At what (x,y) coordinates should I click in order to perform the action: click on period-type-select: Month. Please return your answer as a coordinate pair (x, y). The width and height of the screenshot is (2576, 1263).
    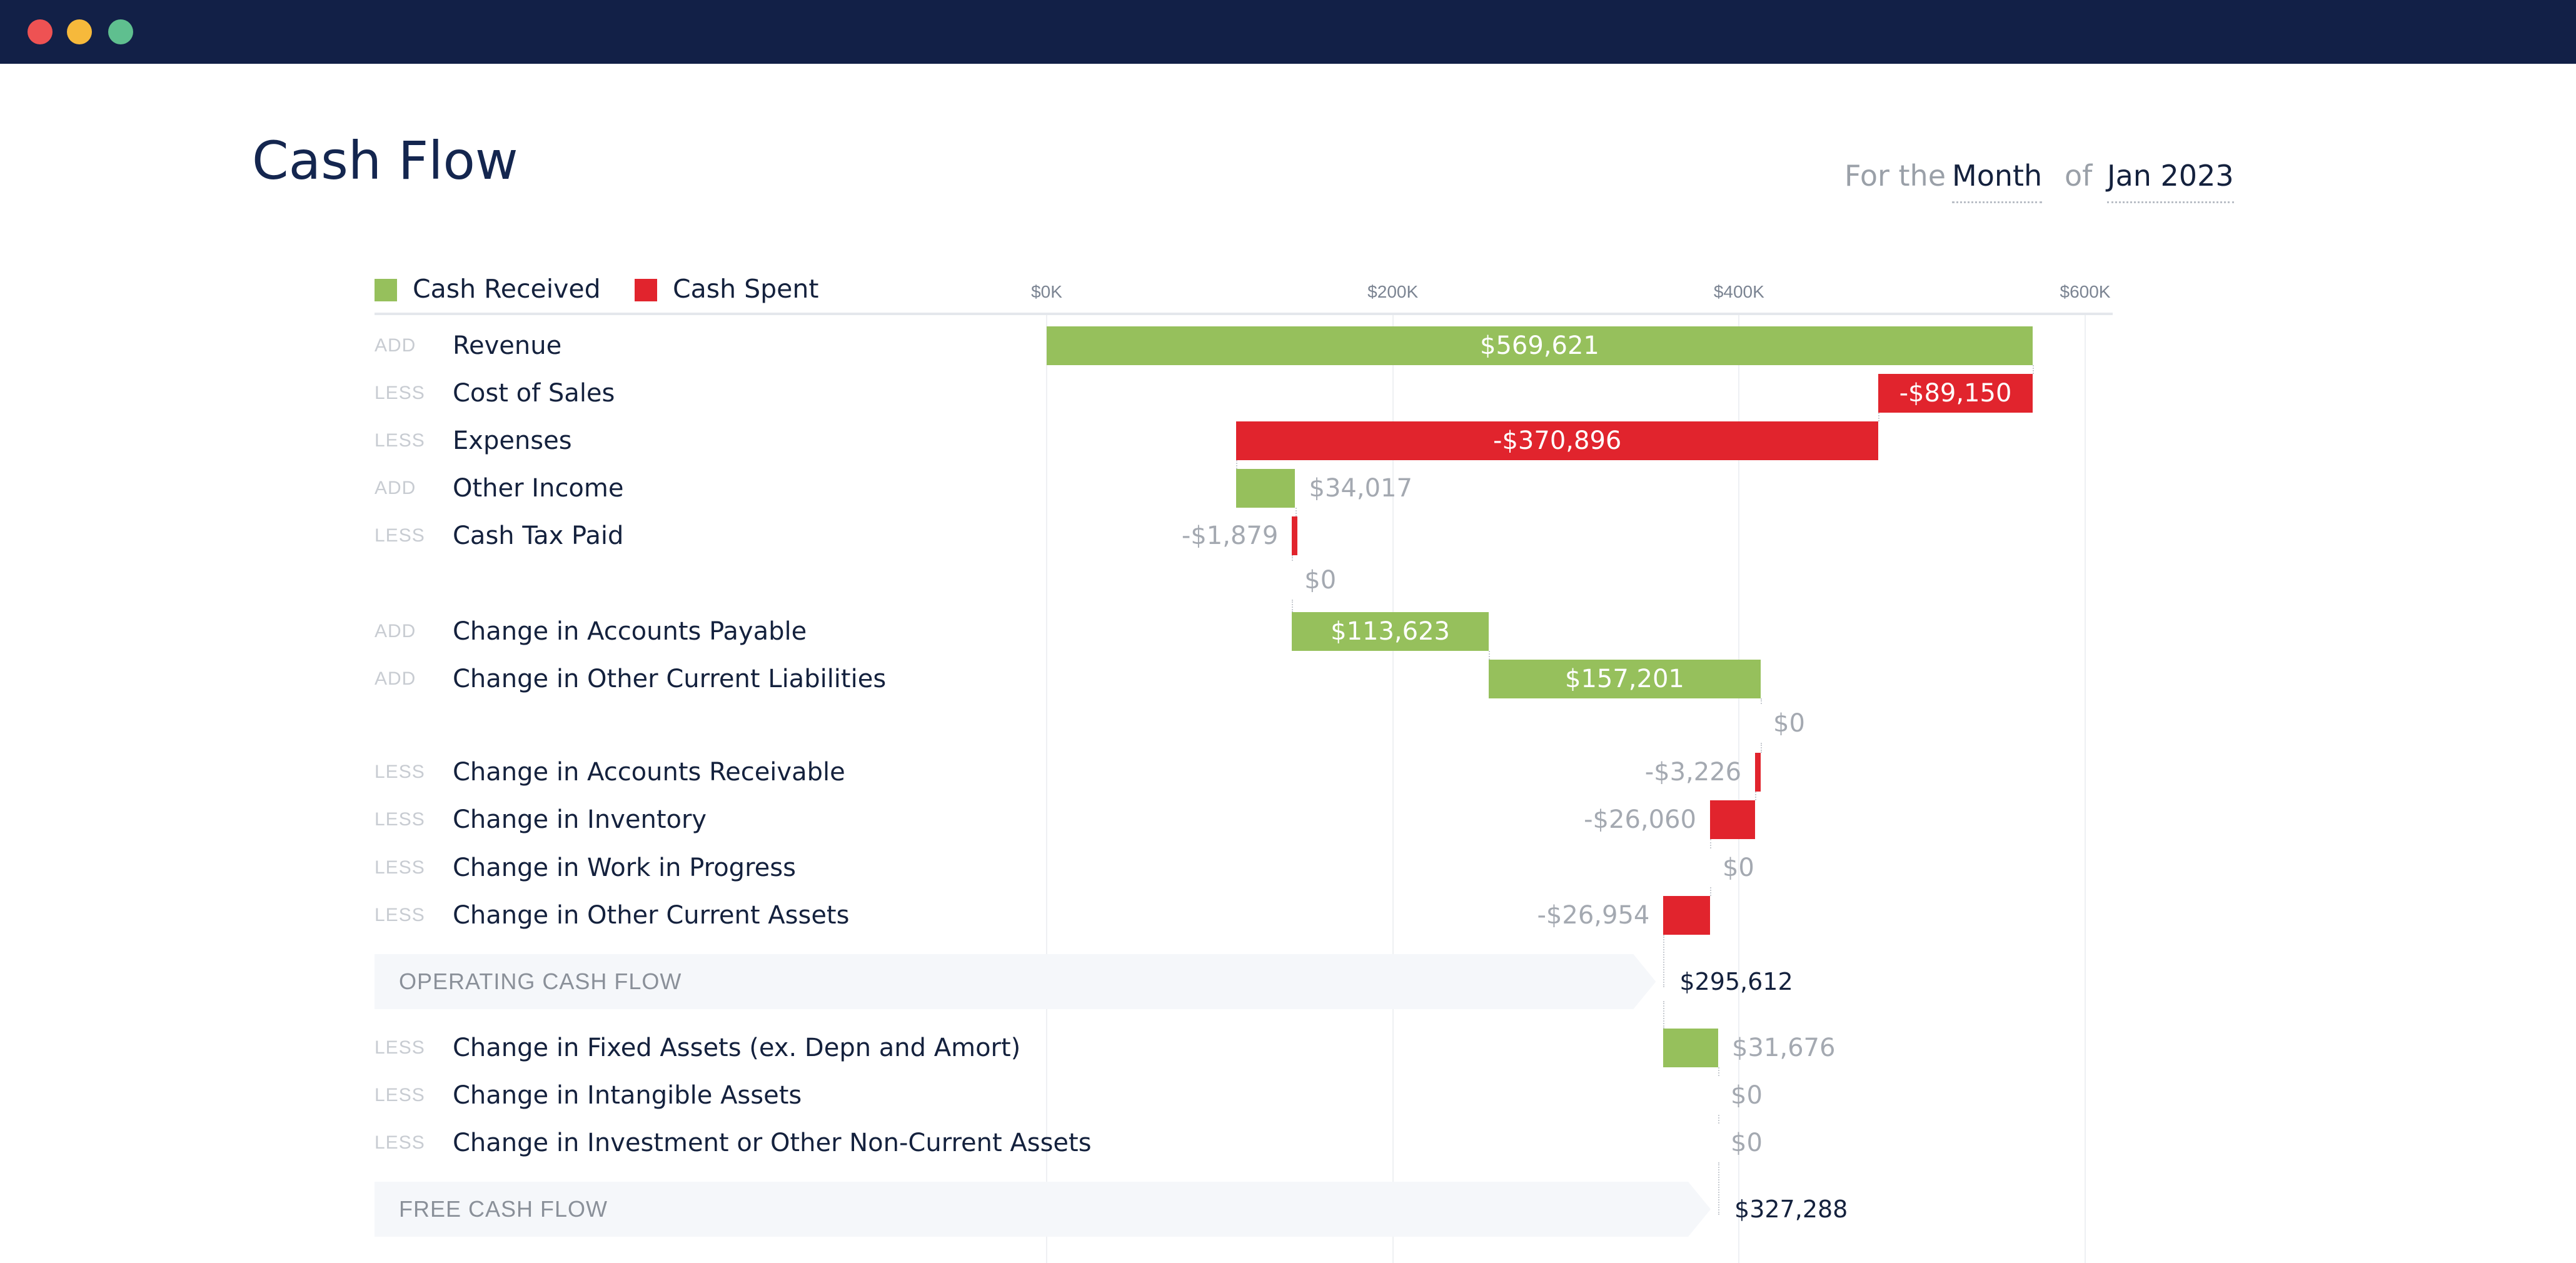
    Looking at the image, I should click on (1997, 181).